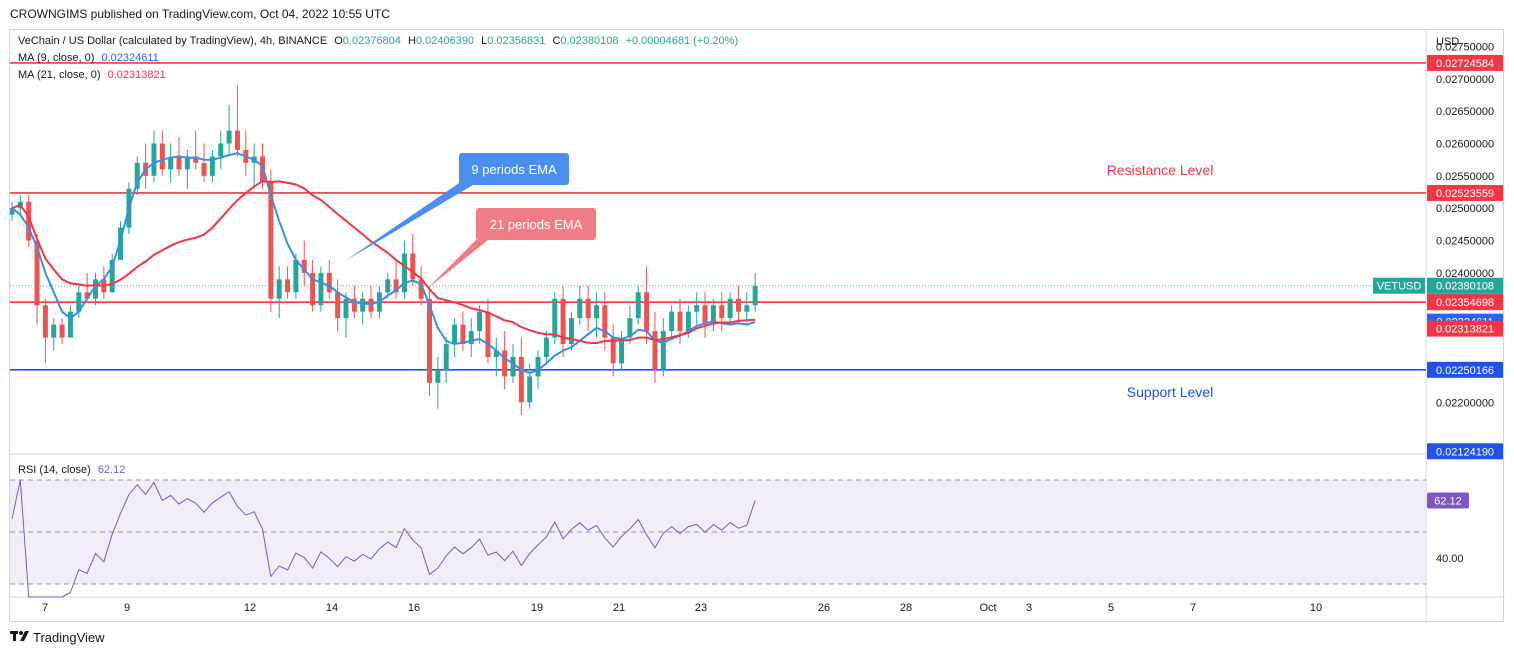  I want to click on time-tick-label: 28, so click(906, 608).